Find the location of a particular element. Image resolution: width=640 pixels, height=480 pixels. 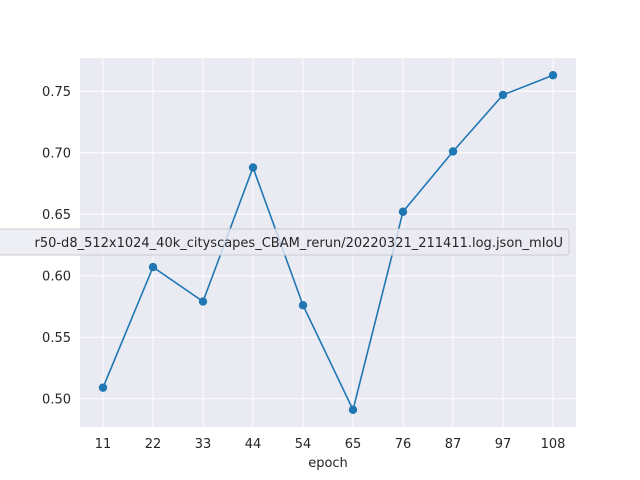

y-tick-label: 0.50 is located at coordinates (56, 400).